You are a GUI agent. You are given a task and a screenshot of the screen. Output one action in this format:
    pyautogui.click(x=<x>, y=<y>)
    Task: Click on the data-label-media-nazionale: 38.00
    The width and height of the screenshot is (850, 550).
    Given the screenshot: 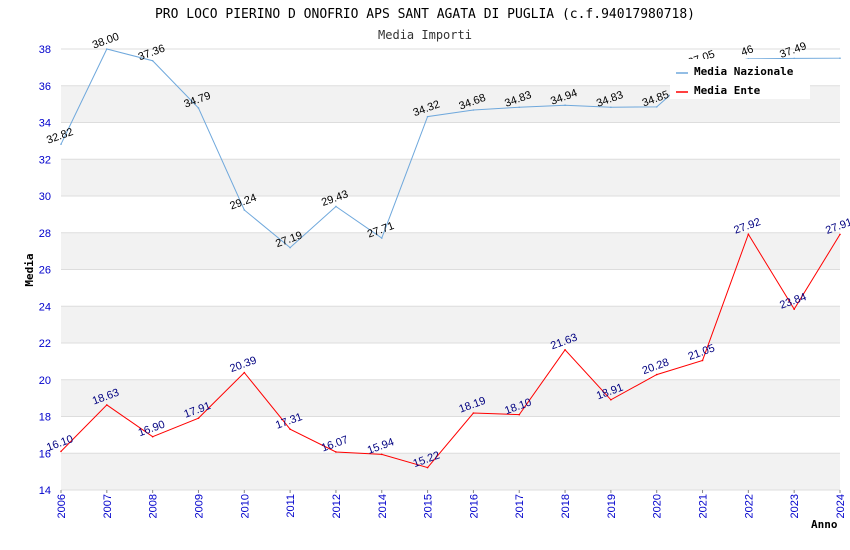 What is the action you would take?
    pyautogui.click(x=106, y=41)
    